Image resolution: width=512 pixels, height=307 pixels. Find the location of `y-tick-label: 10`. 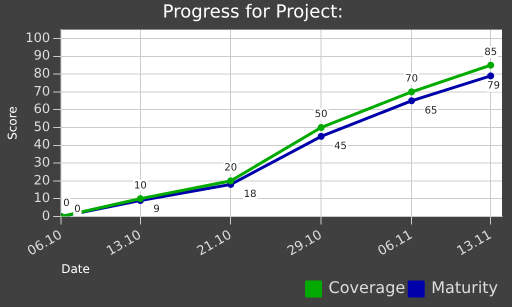

y-tick-label: 10 is located at coordinates (42, 198).